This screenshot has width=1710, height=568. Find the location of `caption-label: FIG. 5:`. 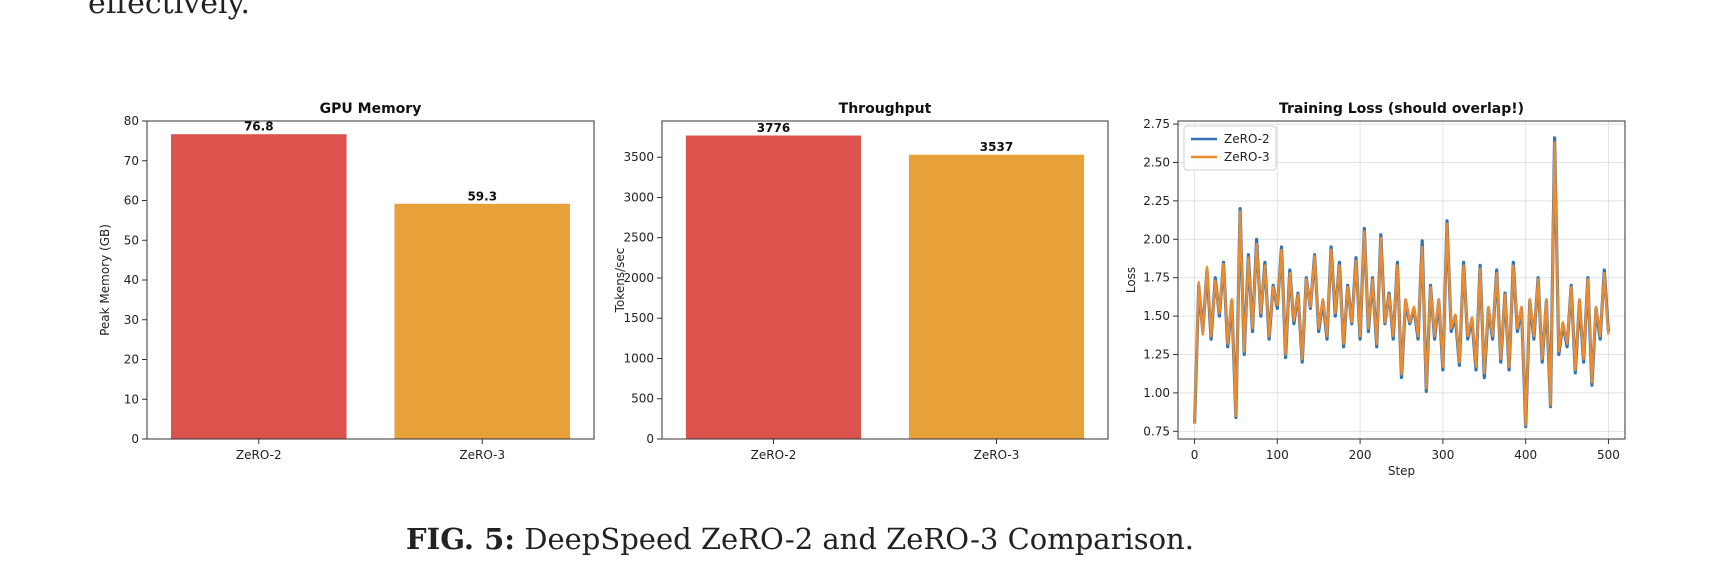

caption-label: FIG. 5: is located at coordinates (461, 539).